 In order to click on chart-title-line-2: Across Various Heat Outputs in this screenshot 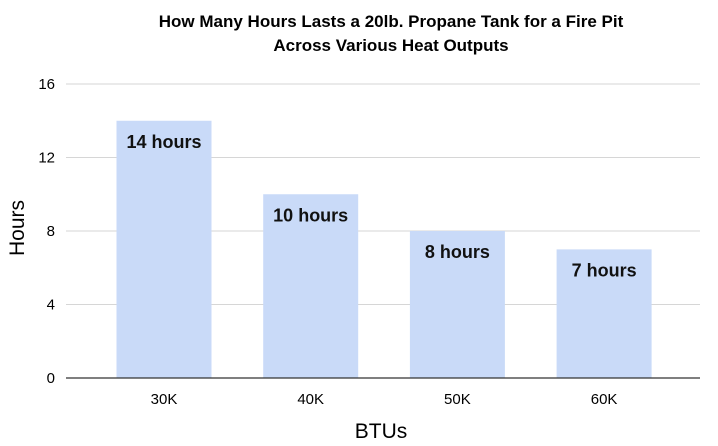, I will do `click(390, 45)`.